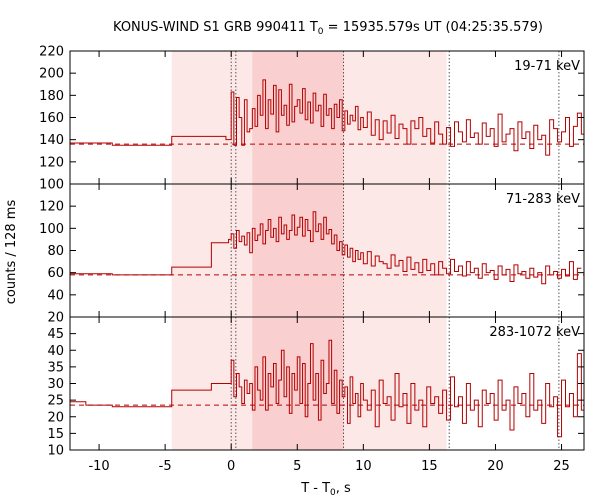 This screenshot has height=500, width=600. I want to click on chart-title-rest: = 15935.579s UT (04:25:35.579), so click(433, 27).